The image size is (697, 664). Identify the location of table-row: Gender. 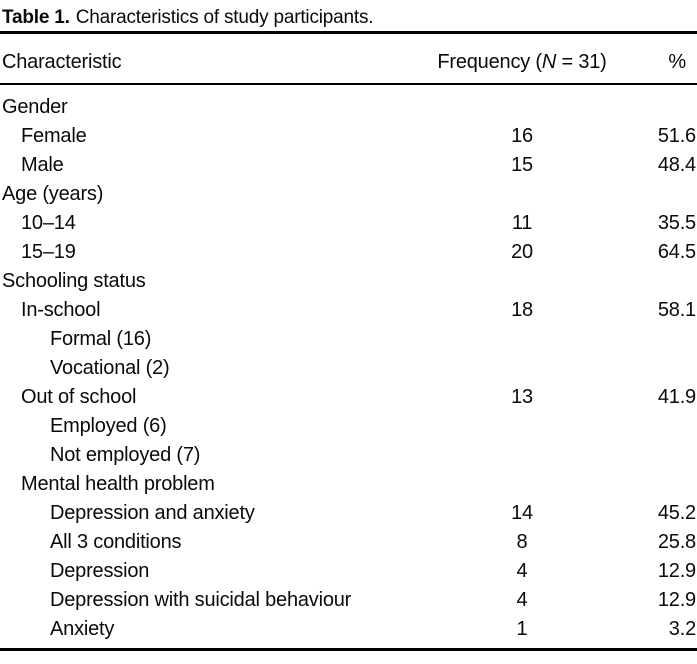
(348, 107).